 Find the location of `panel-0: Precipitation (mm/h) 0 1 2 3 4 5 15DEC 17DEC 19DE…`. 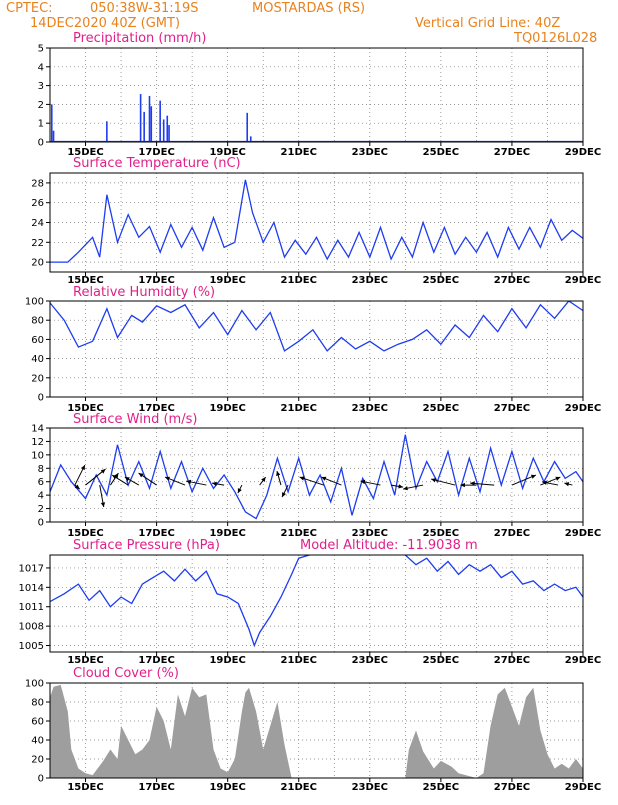

panel-0: Precipitation (mm/h) 0 1 2 3 4 5 15DEC 17DEC 19DE… is located at coordinates (320, 94).